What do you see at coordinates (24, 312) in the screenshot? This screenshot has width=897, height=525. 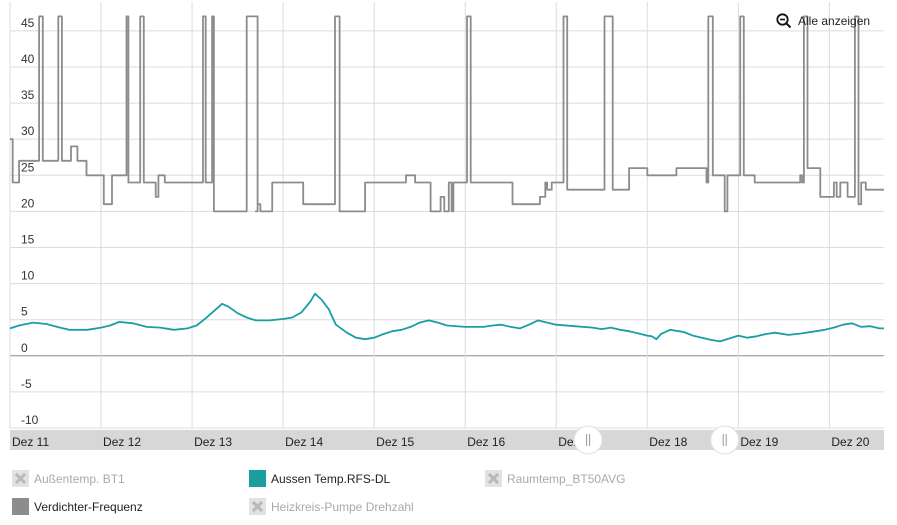 I see `y-tick-label: 5` at bounding box center [24, 312].